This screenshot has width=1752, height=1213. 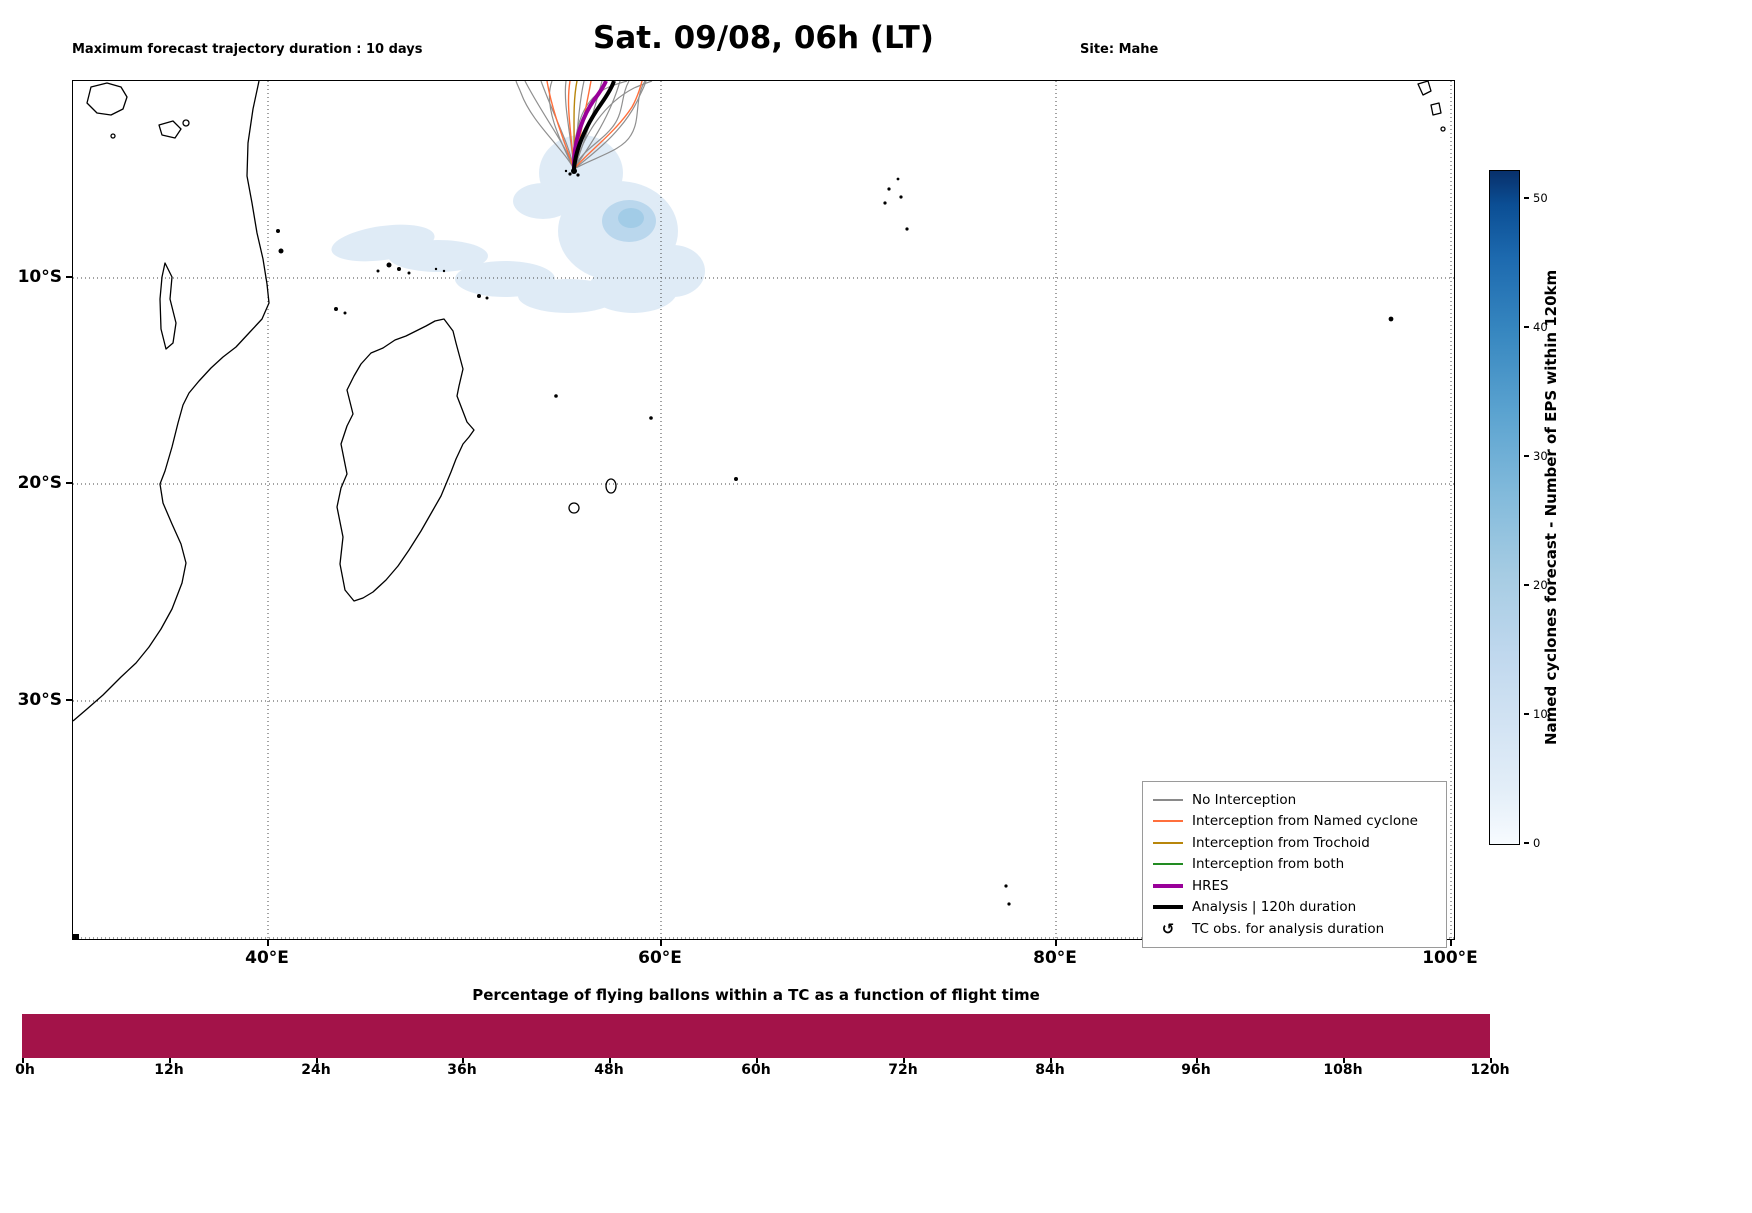 I want to click on bc-tick-84h: 84h, so click(x=1050, y=1070).